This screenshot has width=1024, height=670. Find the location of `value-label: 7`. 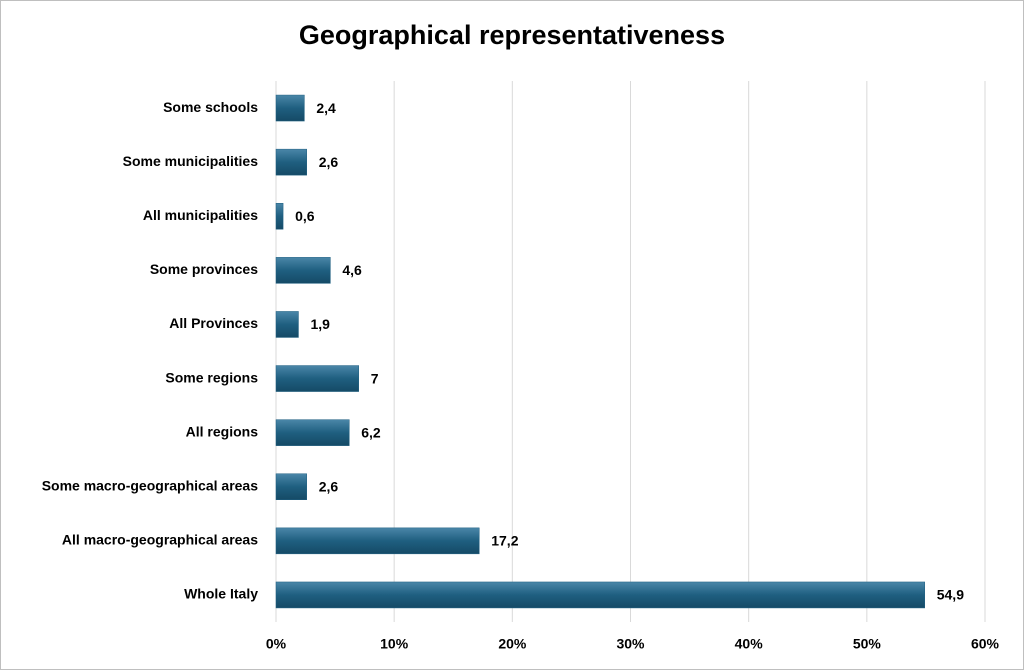

value-label: 7 is located at coordinates (375, 378).